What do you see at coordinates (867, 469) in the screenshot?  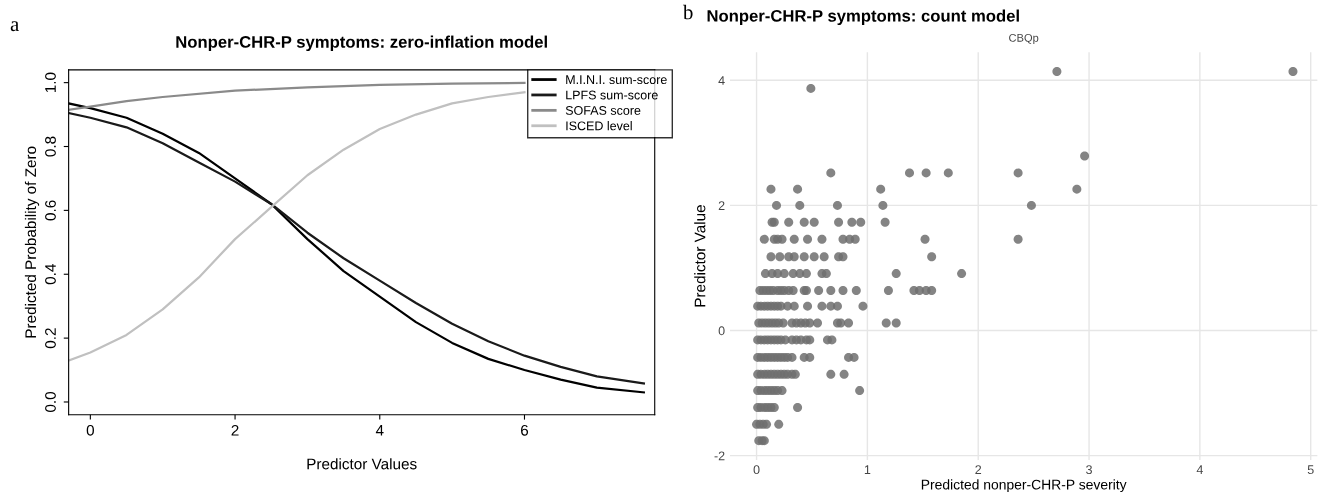 I see `x-tick-label: 1` at bounding box center [867, 469].